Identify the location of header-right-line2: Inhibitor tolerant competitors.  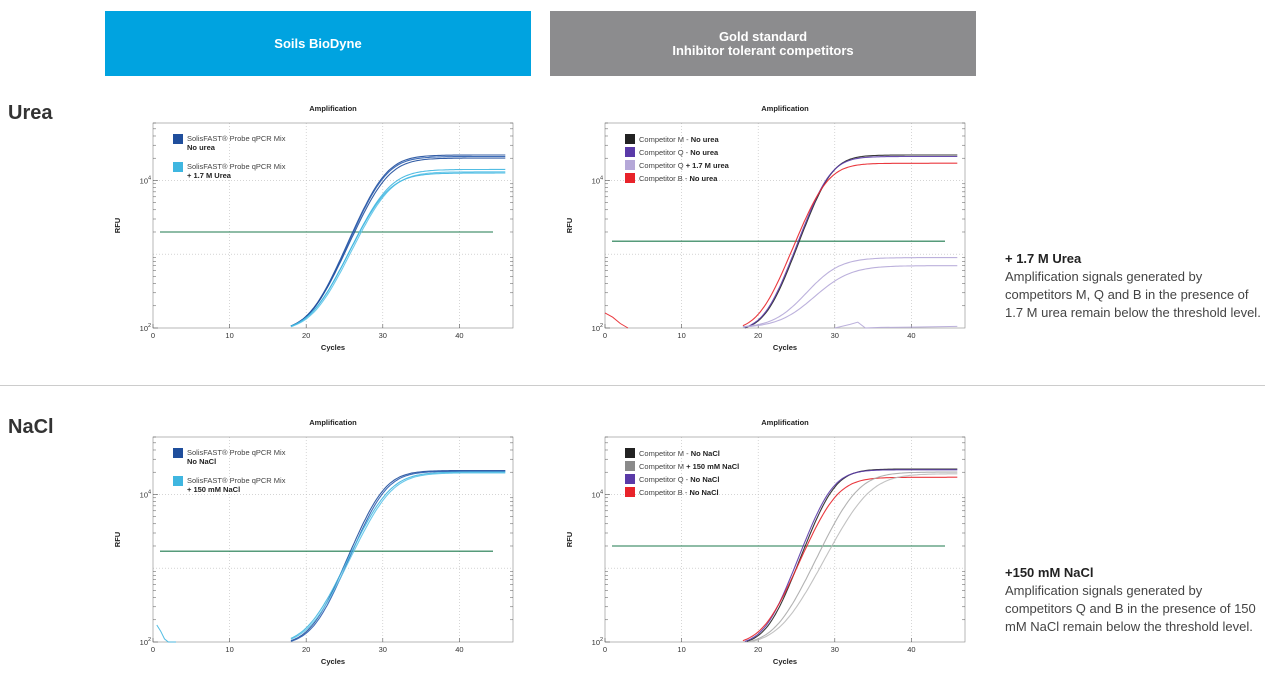
(763, 50).